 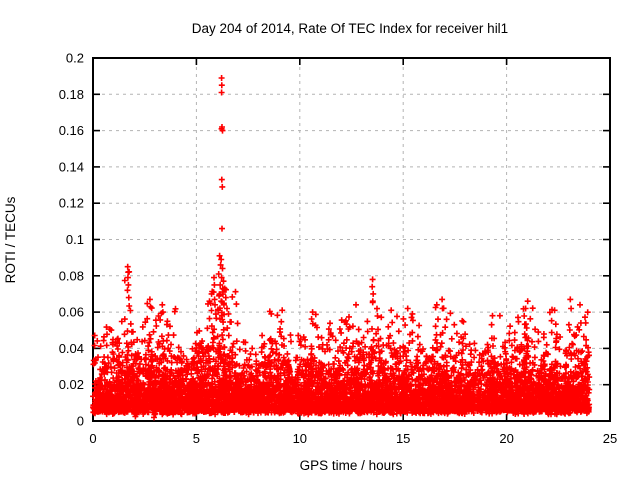 I want to click on y-tick-label: 0.2, so click(x=75, y=58).